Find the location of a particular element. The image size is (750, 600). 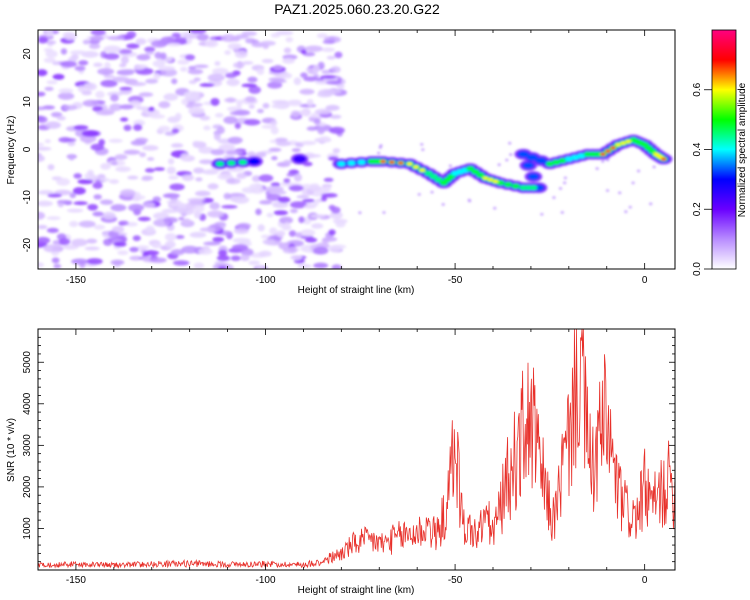

y-tick-label: 10 is located at coordinates (27, 102).